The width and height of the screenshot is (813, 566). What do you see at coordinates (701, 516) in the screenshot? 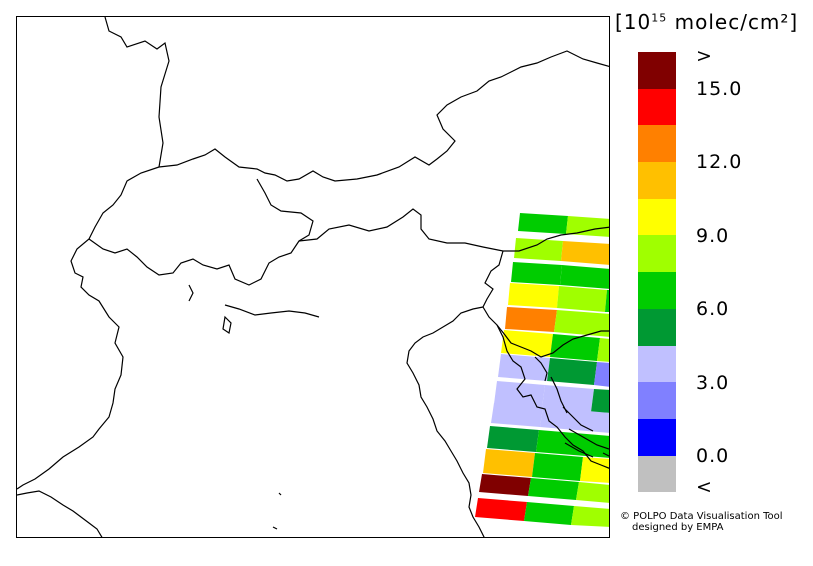
I see `credit-line-1: © POLPO Data Visualisation Tool` at bounding box center [701, 516].